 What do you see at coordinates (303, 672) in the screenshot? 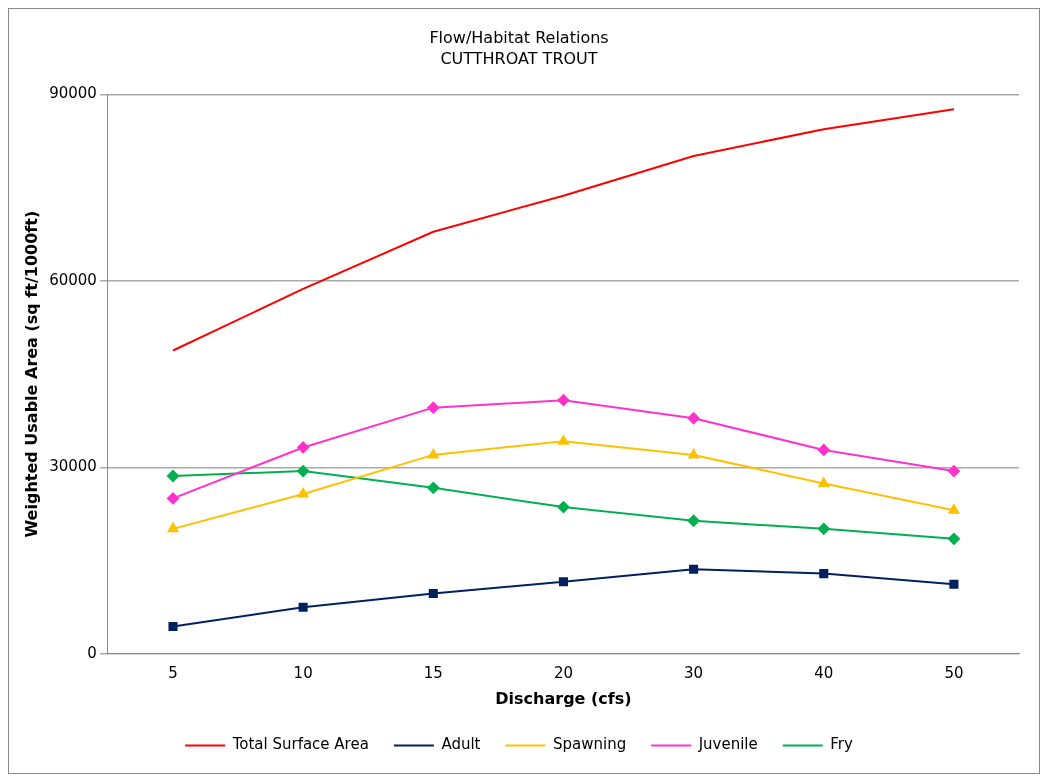
I see `x-tick-label: 10` at bounding box center [303, 672].